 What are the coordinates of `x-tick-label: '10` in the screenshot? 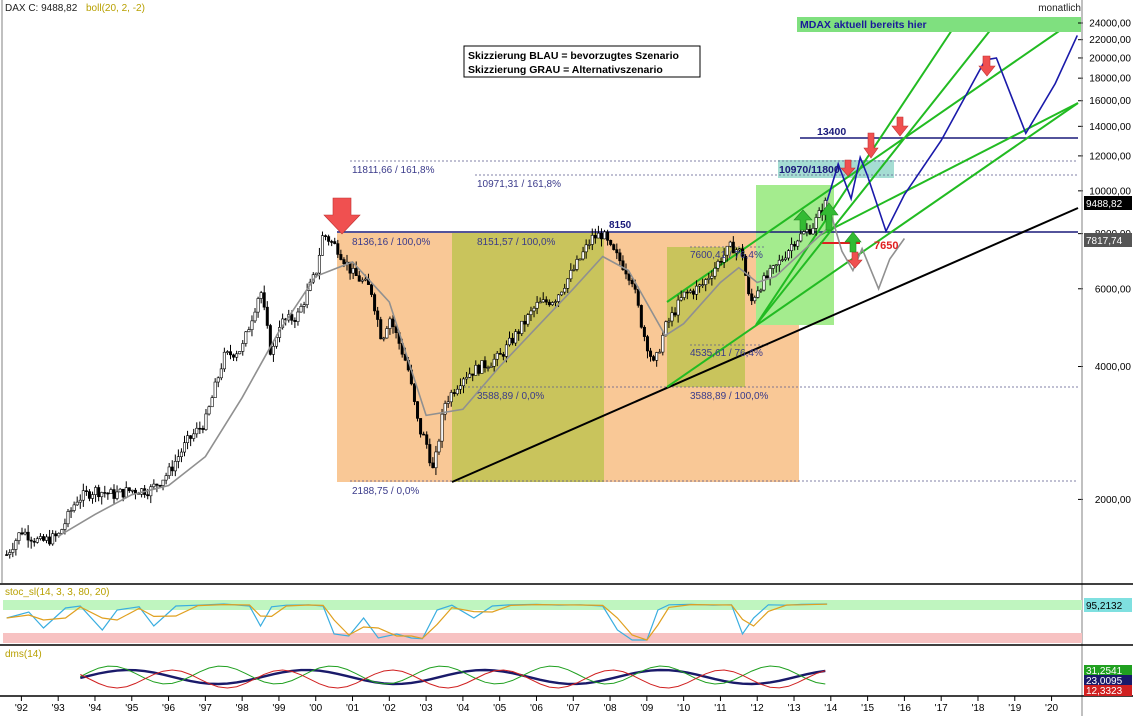 It's located at (683, 708).